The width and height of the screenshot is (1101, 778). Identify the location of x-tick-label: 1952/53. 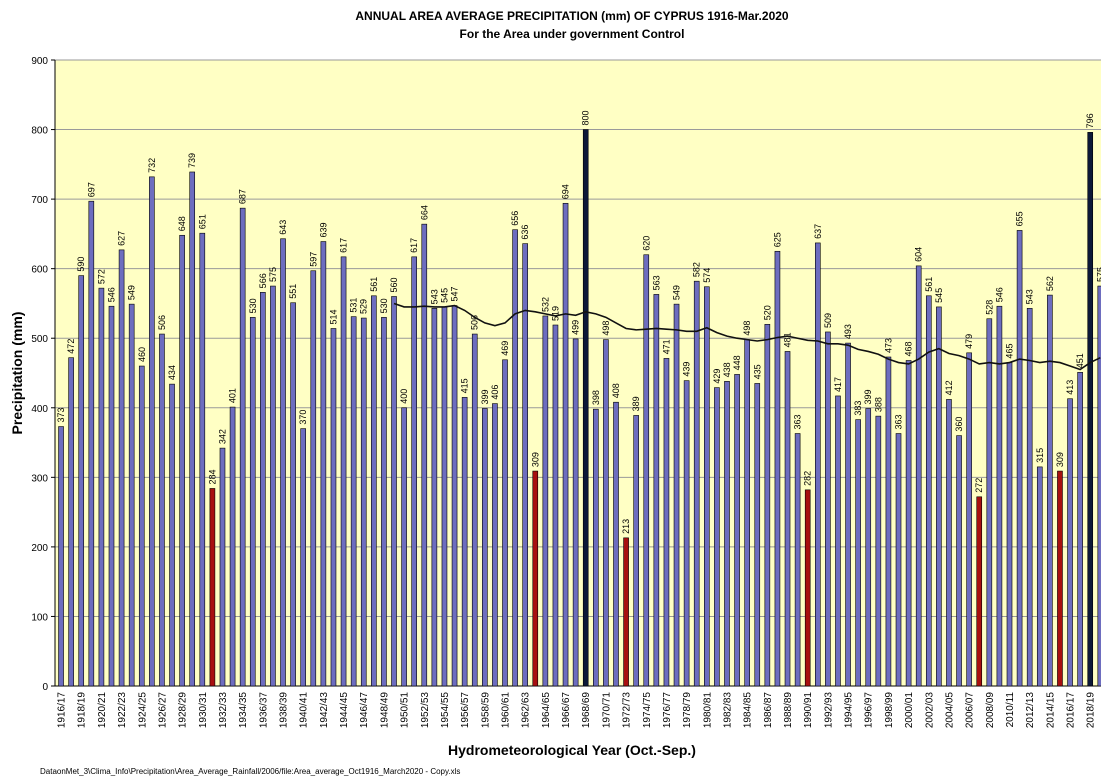
(425, 710).